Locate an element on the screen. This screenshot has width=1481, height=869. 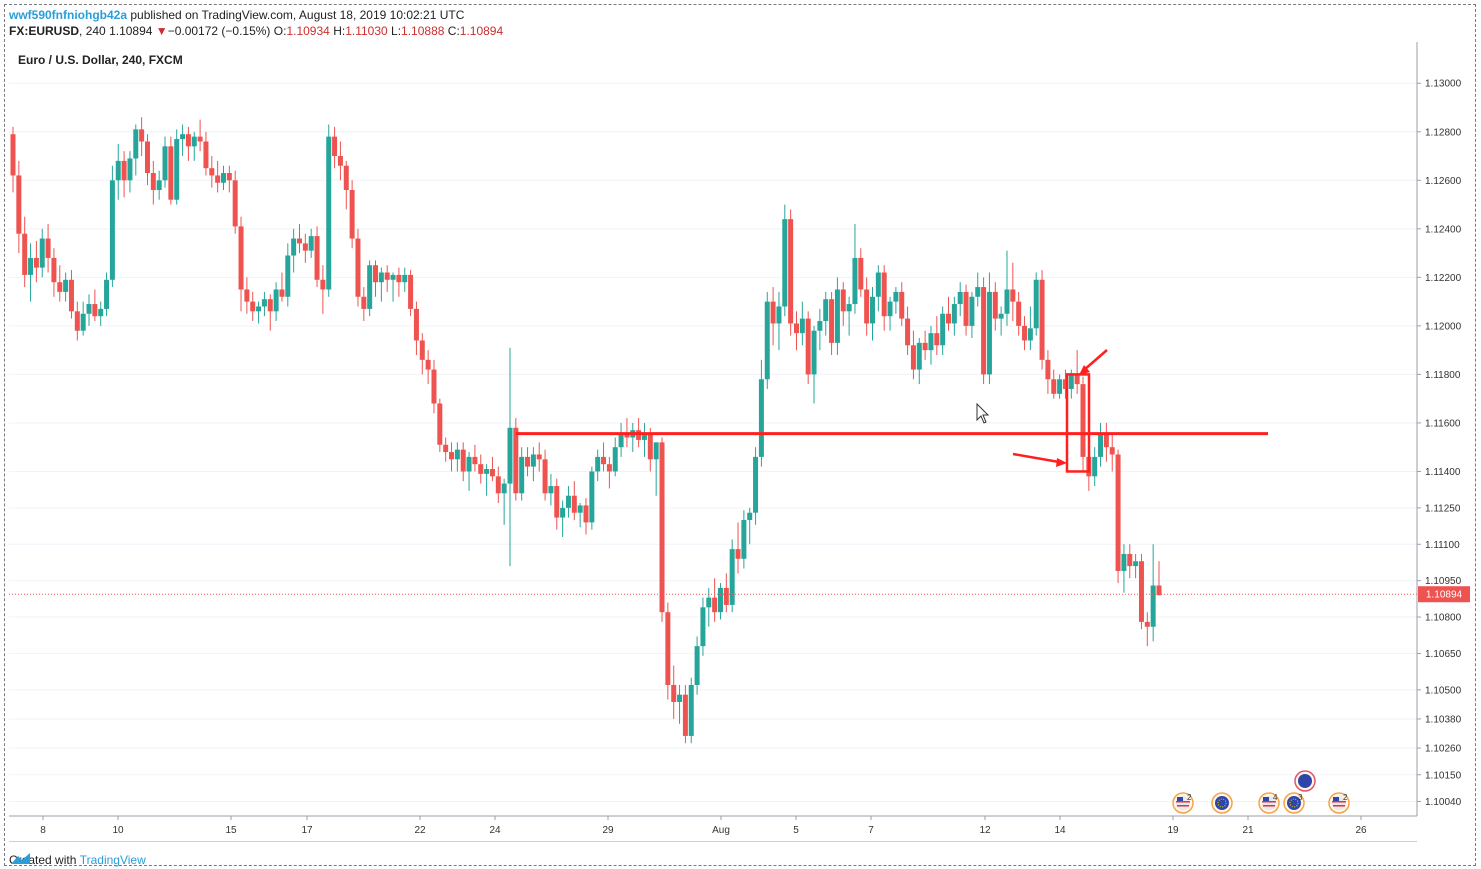
time-tick-label: 17 is located at coordinates (307, 830).